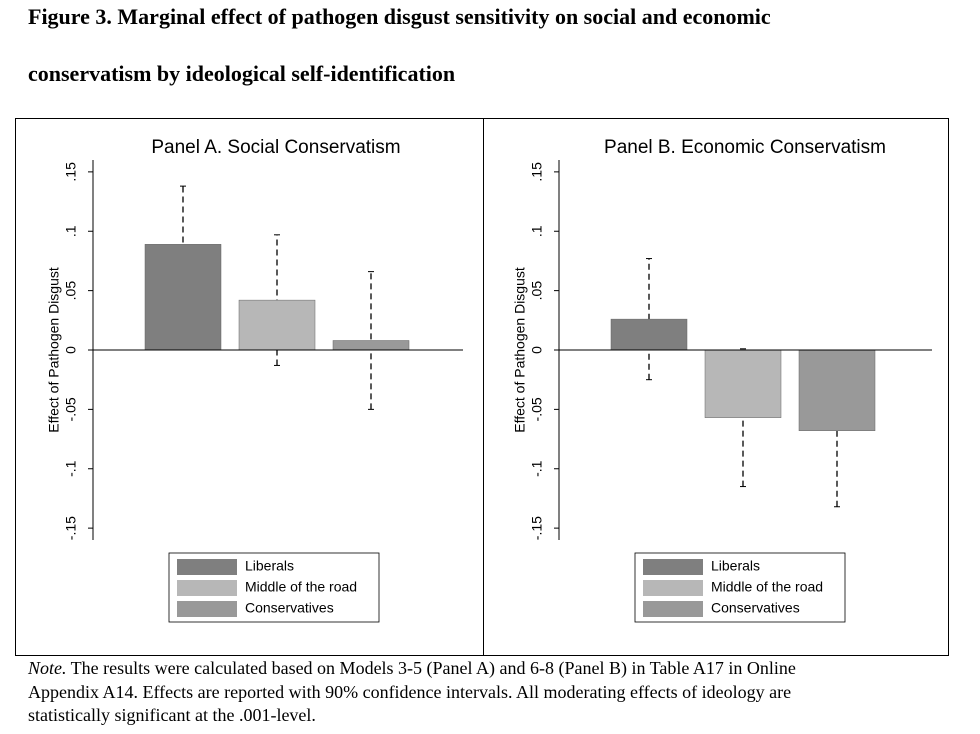 Image resolution: width=980 pixels, height=734 pixels. Describe the element at coordinates (745, 147) in the screenshot. I see `panel-title: Panel B. Economic Conservatism` at that location.